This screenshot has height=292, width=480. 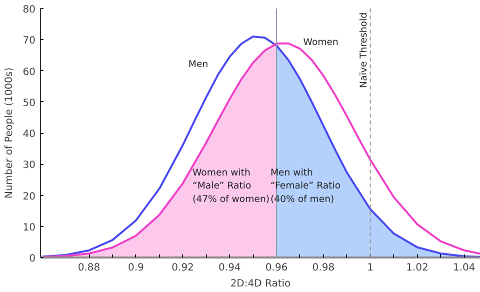 What do you see at coordinates (29, 72) in the screenshot?
I see `y-tick-label: 60` at bounding box center [29, 72].